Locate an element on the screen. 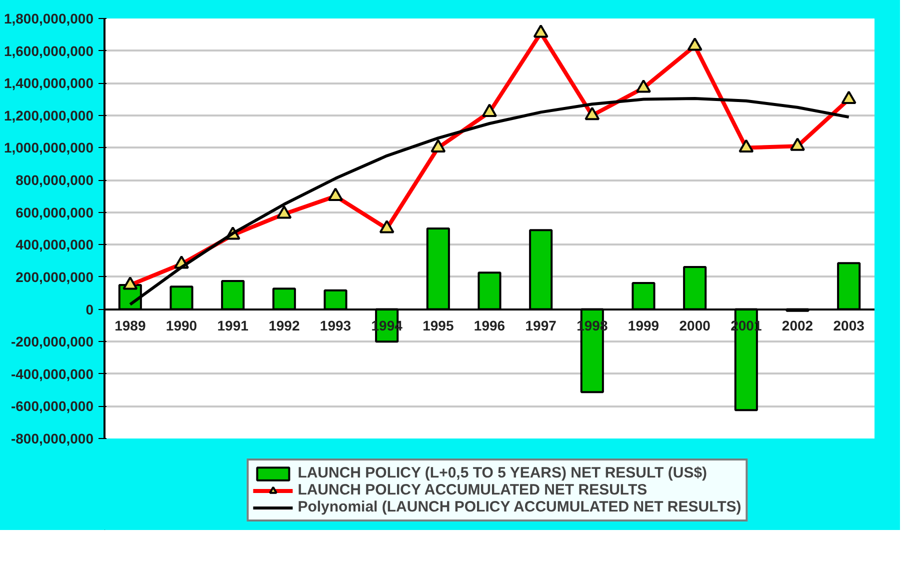 This screenshot has height=582, width=922. x-tick-label: 1991 is located at coordinates (233, 325).